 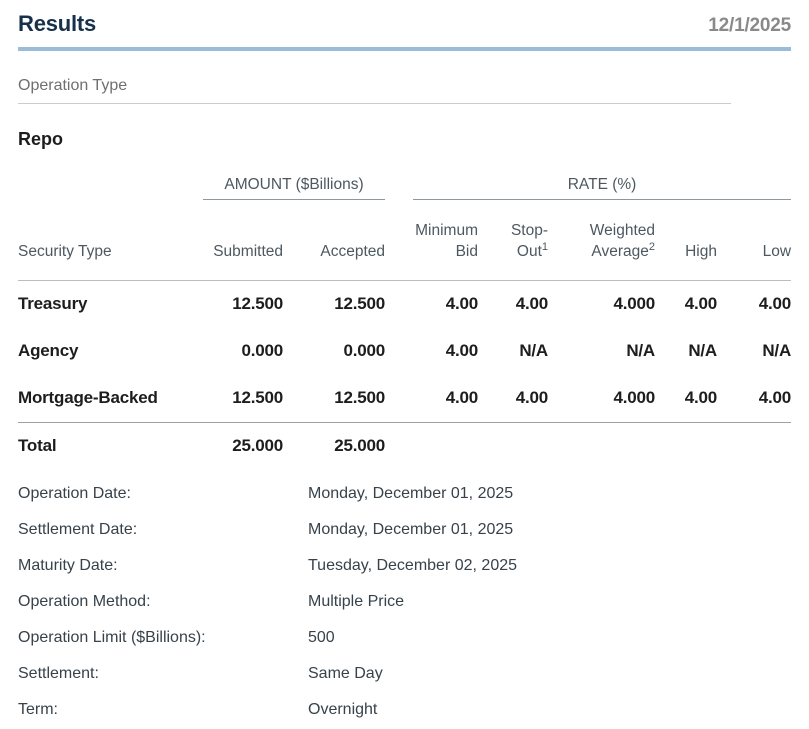 What do you see at coordinates (446, 230) in the screenshot?
I see `header-line: Minimum` at bounding box center [446, 230].